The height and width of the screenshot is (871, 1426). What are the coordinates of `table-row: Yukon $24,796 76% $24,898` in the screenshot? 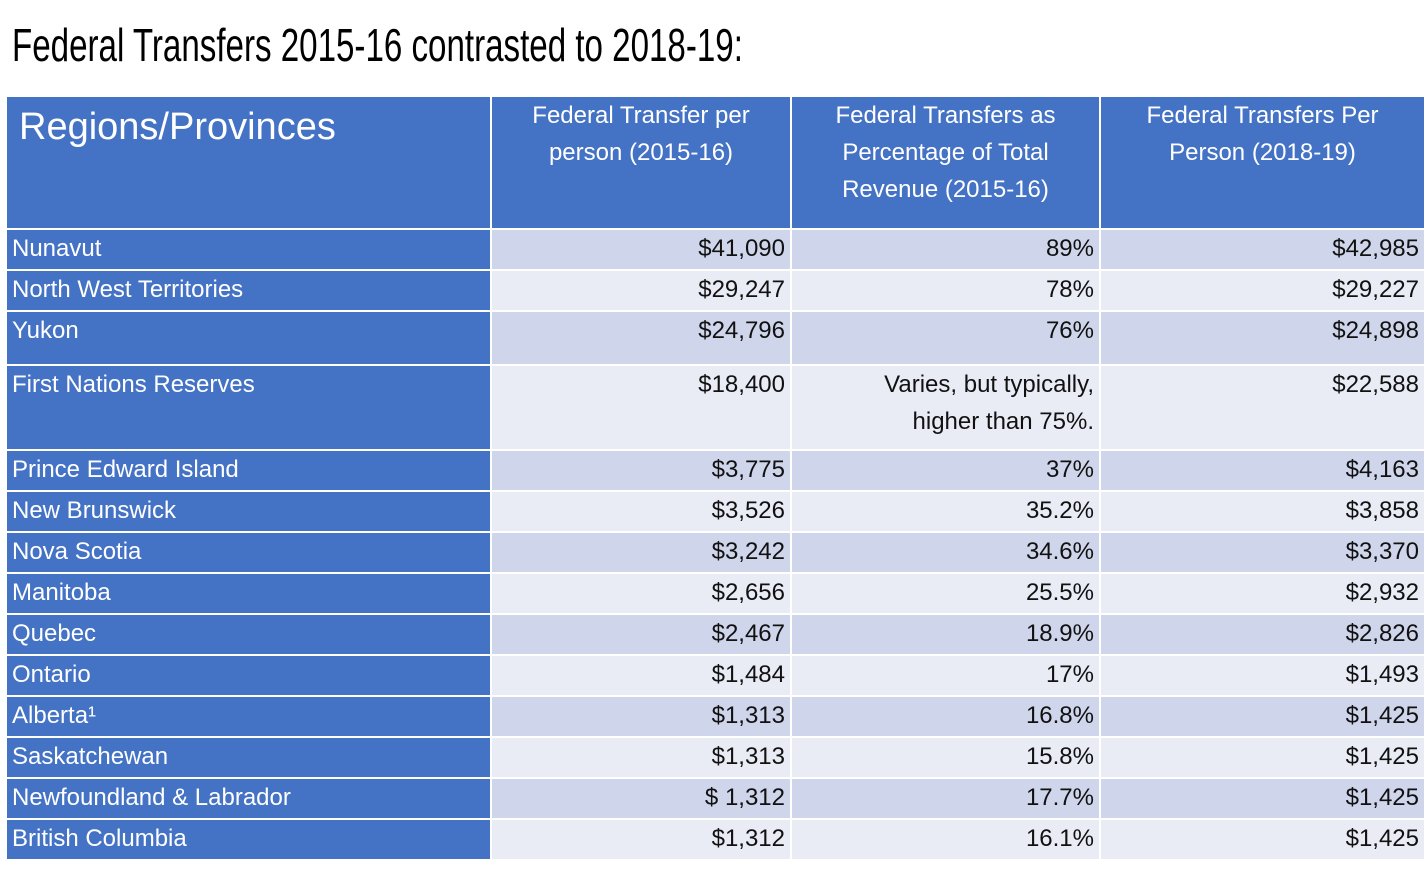 It's located at (715, 338).